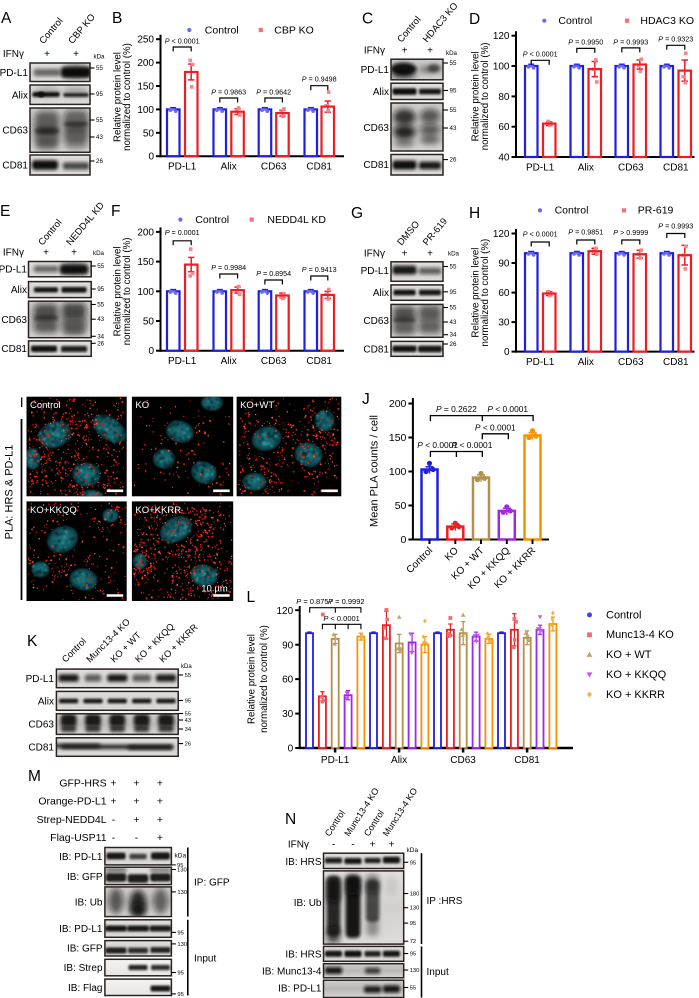  Describe the element at coordinates (34, 776) in the screenshot. I see `svg-text: M` at that location.